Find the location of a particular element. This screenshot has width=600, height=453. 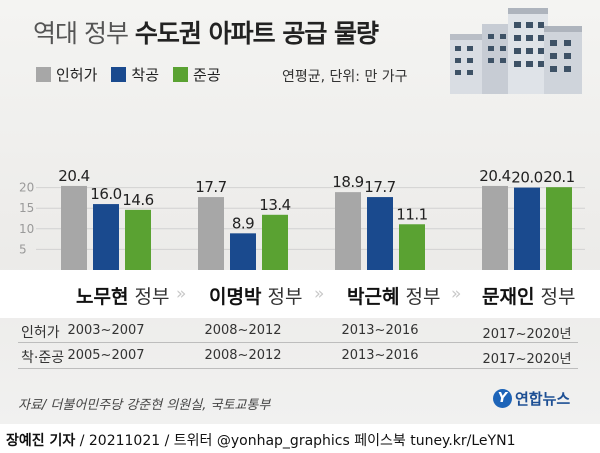

row-label: 착·준공 is located at coordinates (43, 358).